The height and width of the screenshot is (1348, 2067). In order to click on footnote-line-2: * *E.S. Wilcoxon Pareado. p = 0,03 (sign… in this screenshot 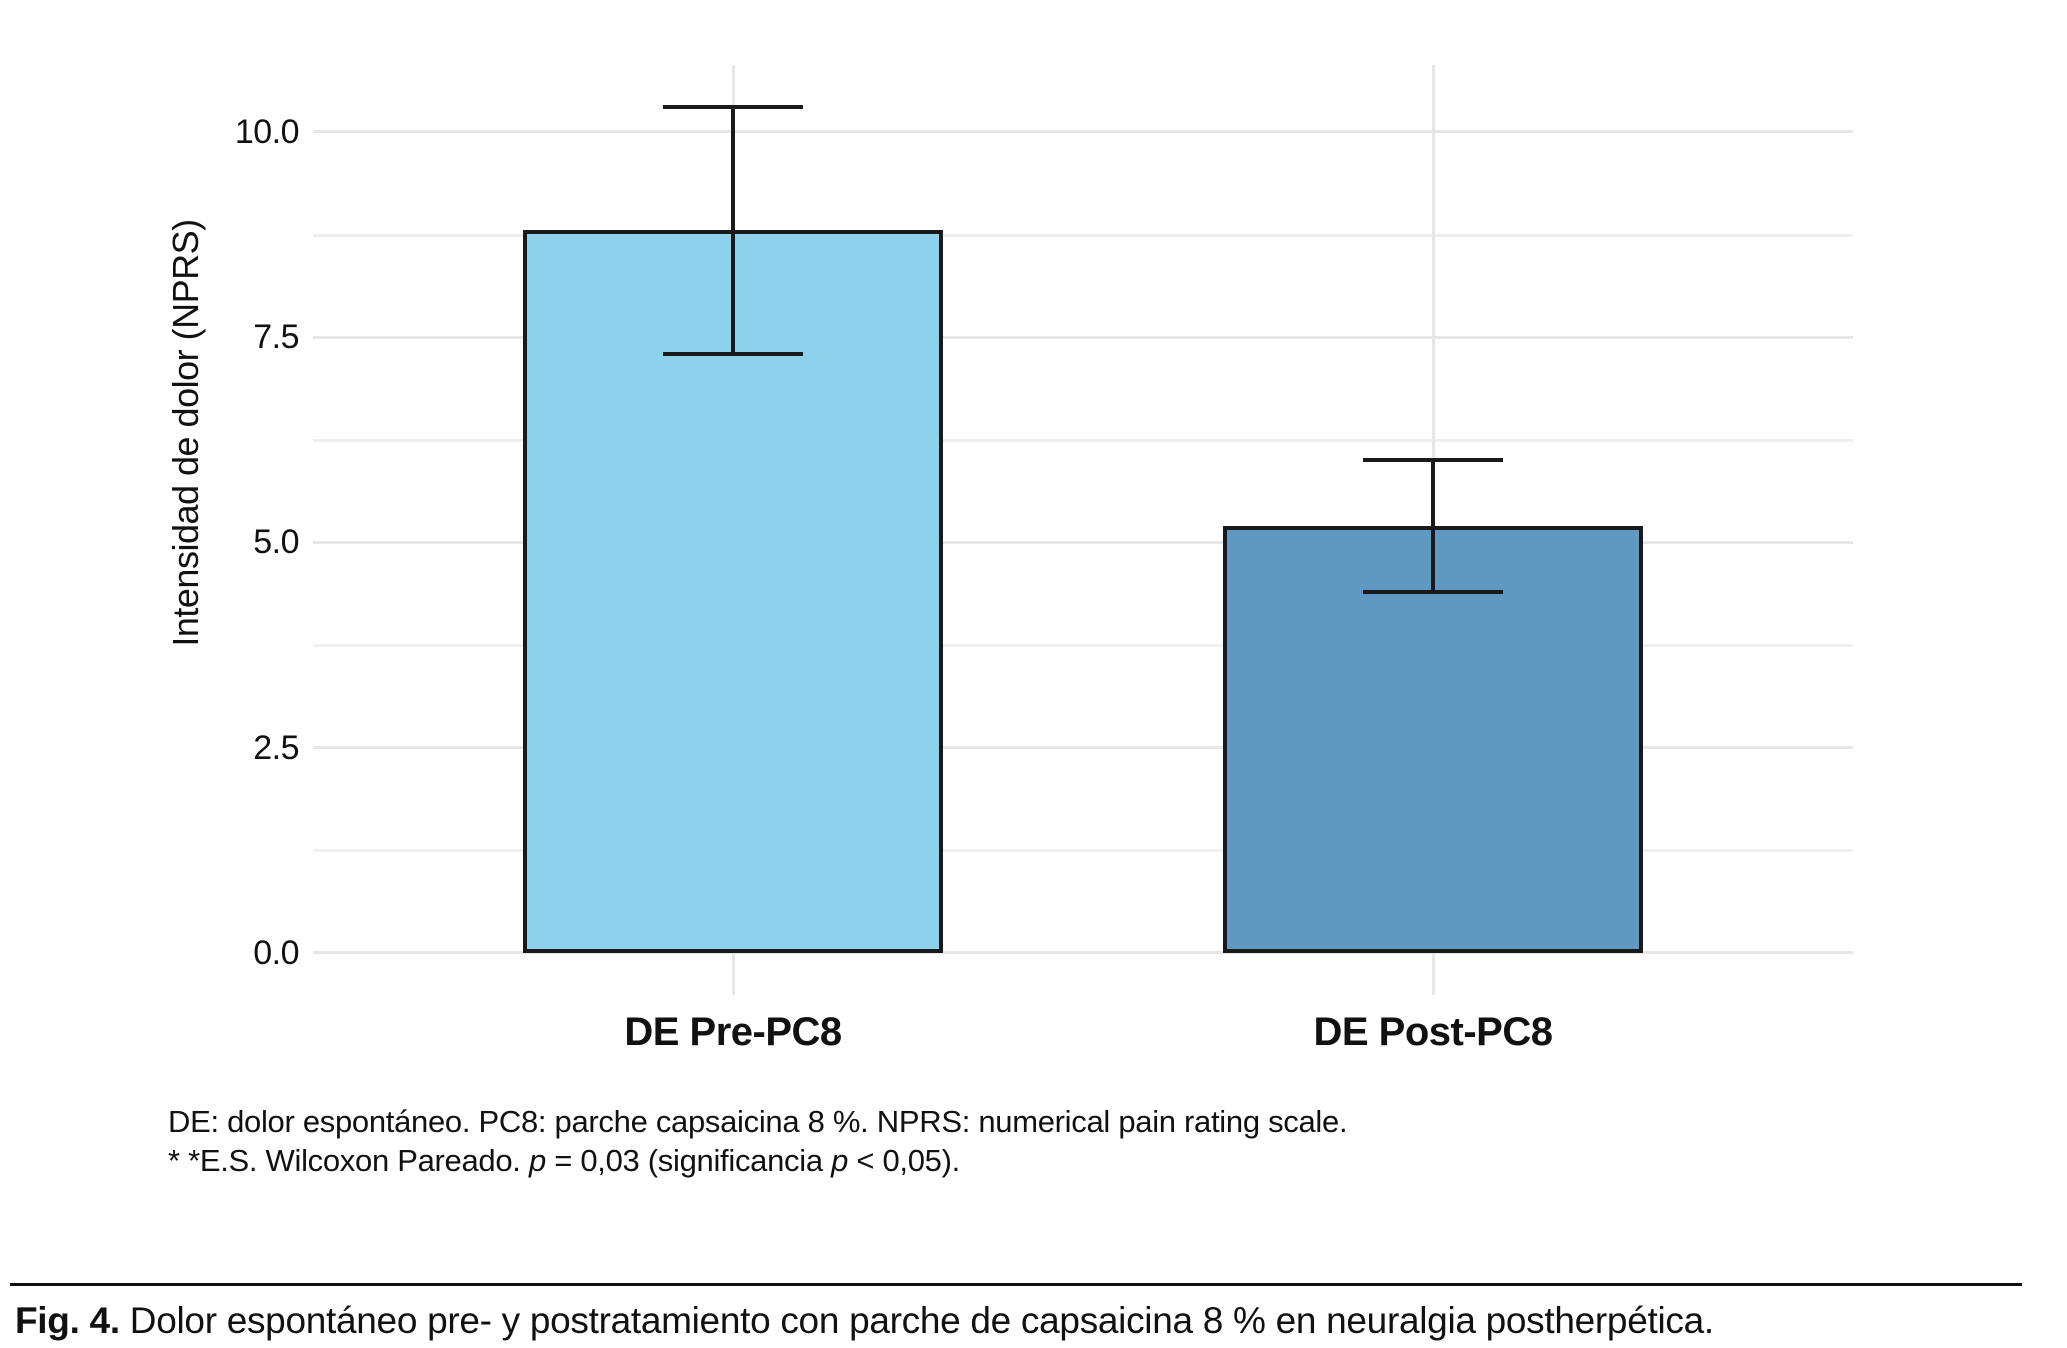, I will do `click(757, 1160)`.